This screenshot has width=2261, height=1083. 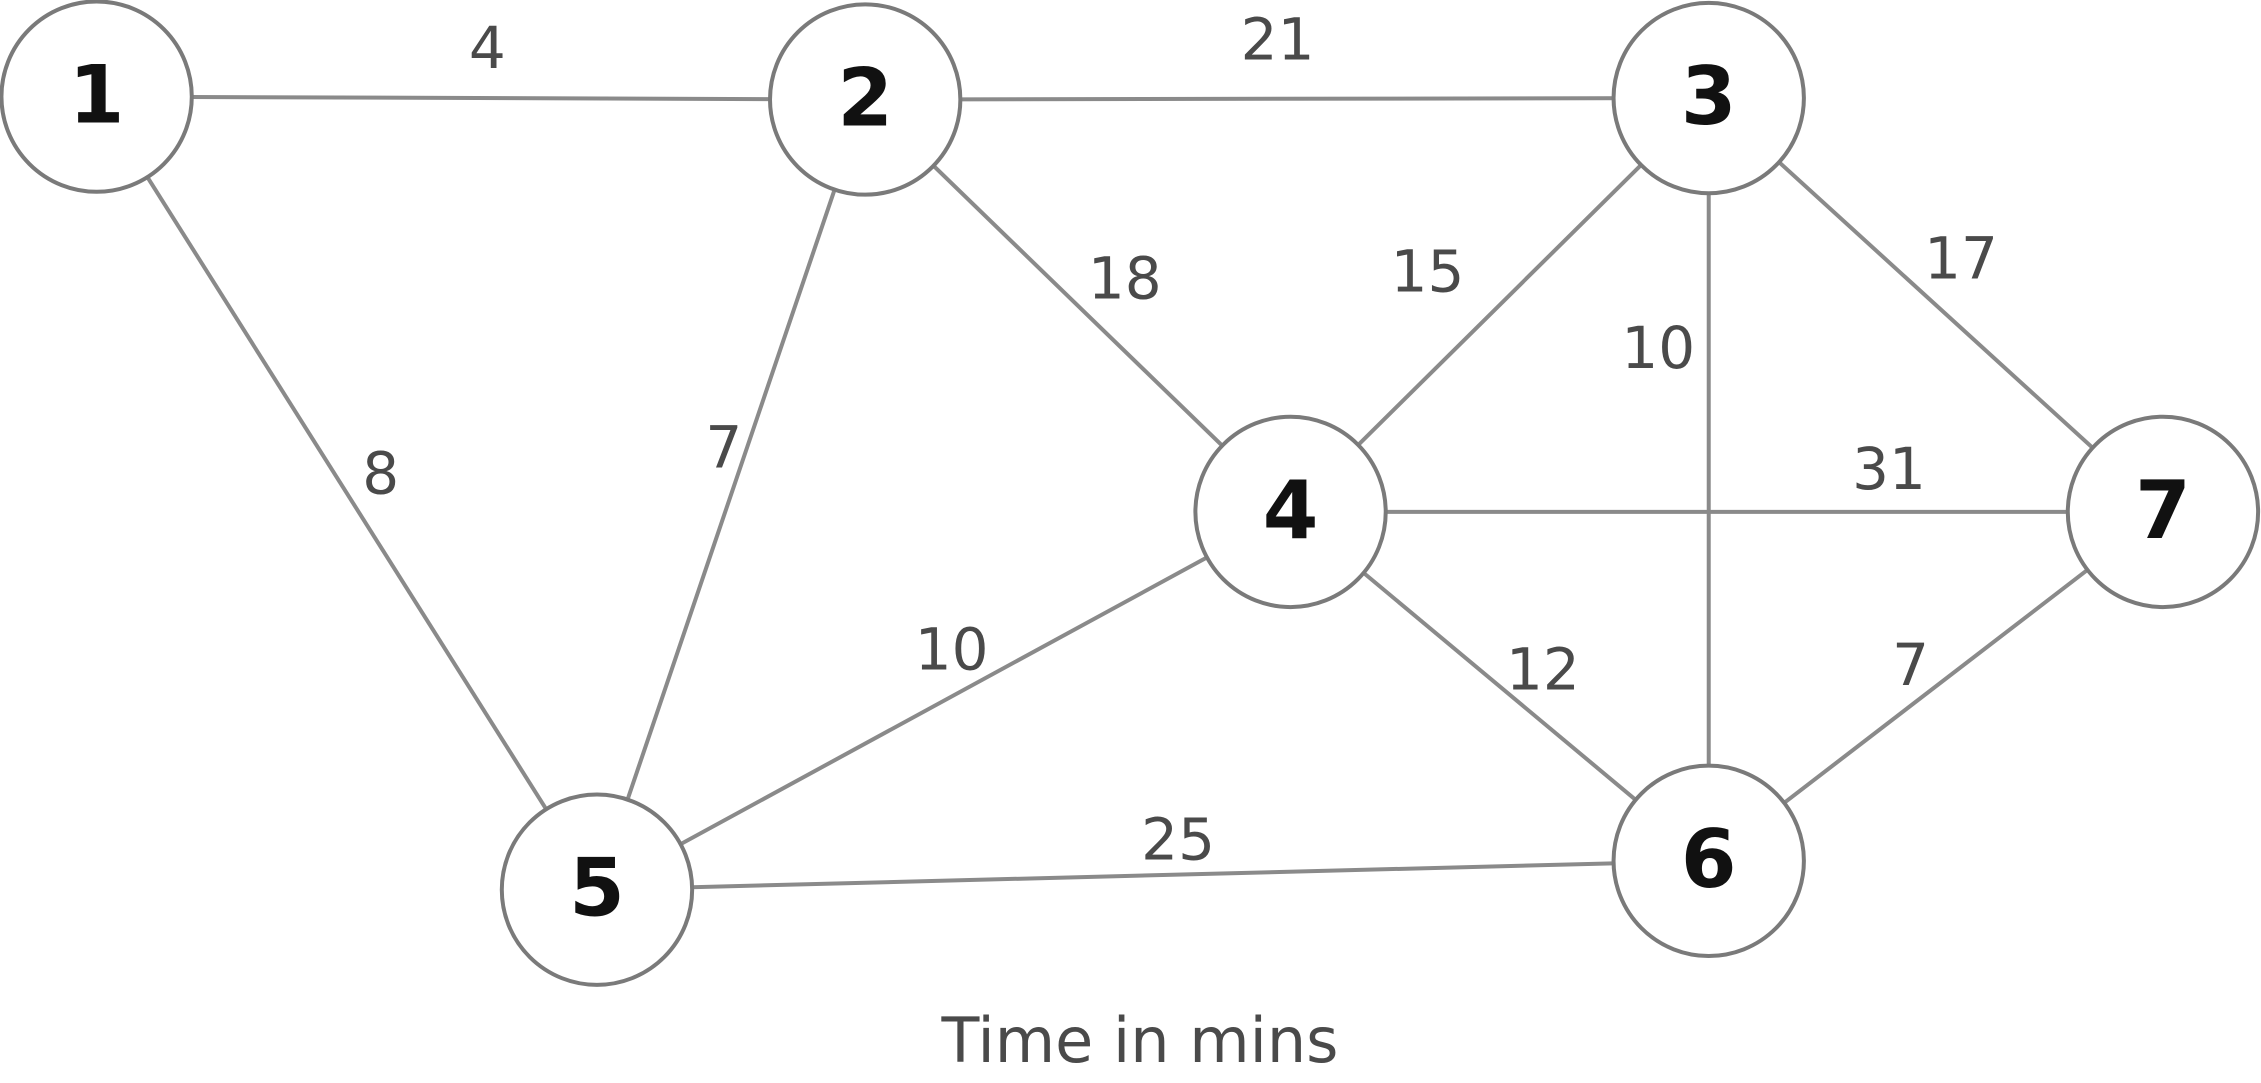 What do you see at coordinates (1178, 840) in the screenshot?
I see `edge-weight-5-6: 25` at bounding box center [1178, 840].